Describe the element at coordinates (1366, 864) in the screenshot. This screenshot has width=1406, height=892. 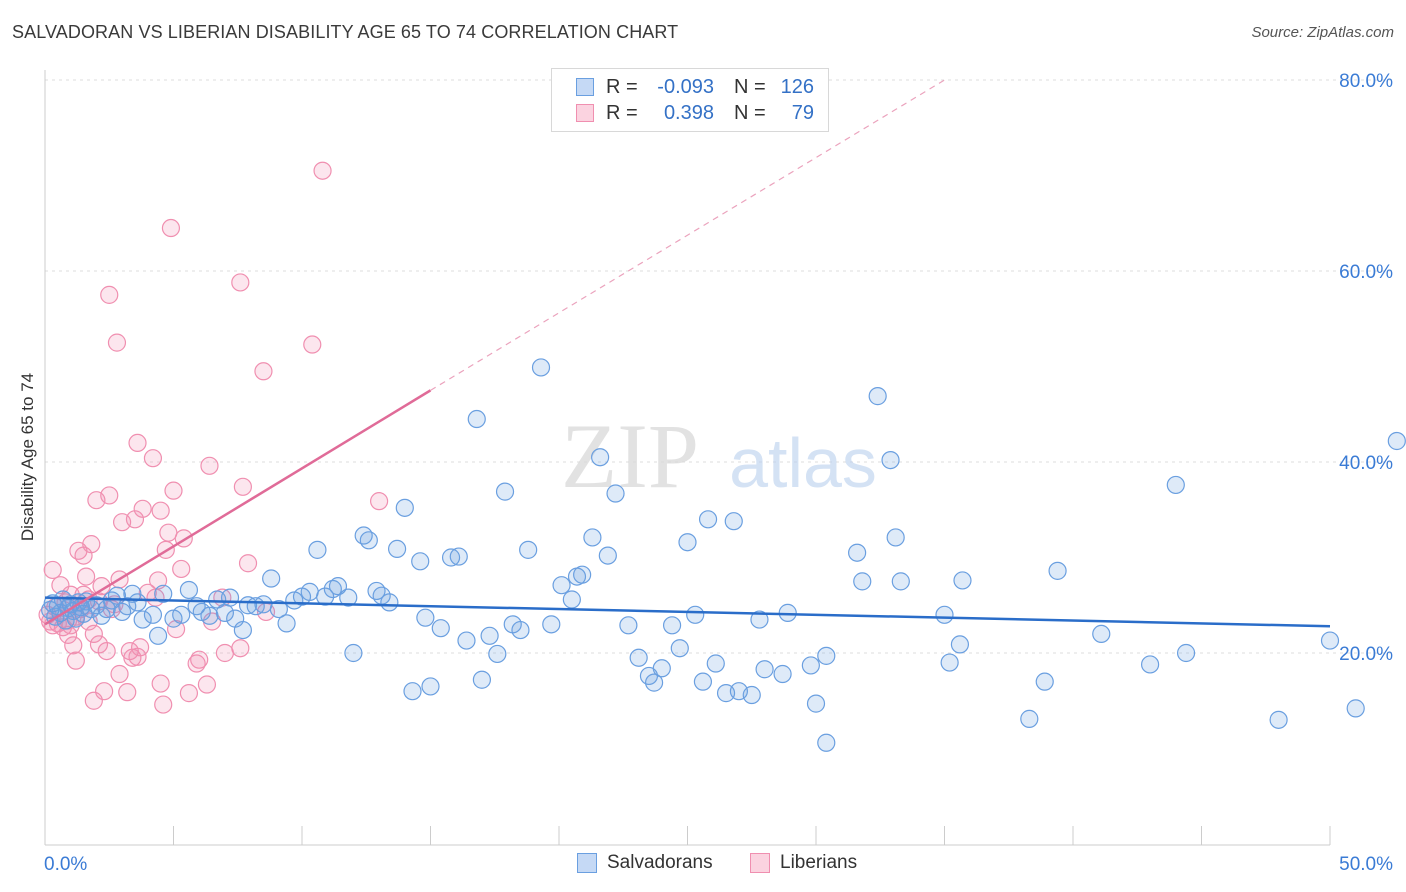
I see `x-tick-label: 50.0%` at that location.